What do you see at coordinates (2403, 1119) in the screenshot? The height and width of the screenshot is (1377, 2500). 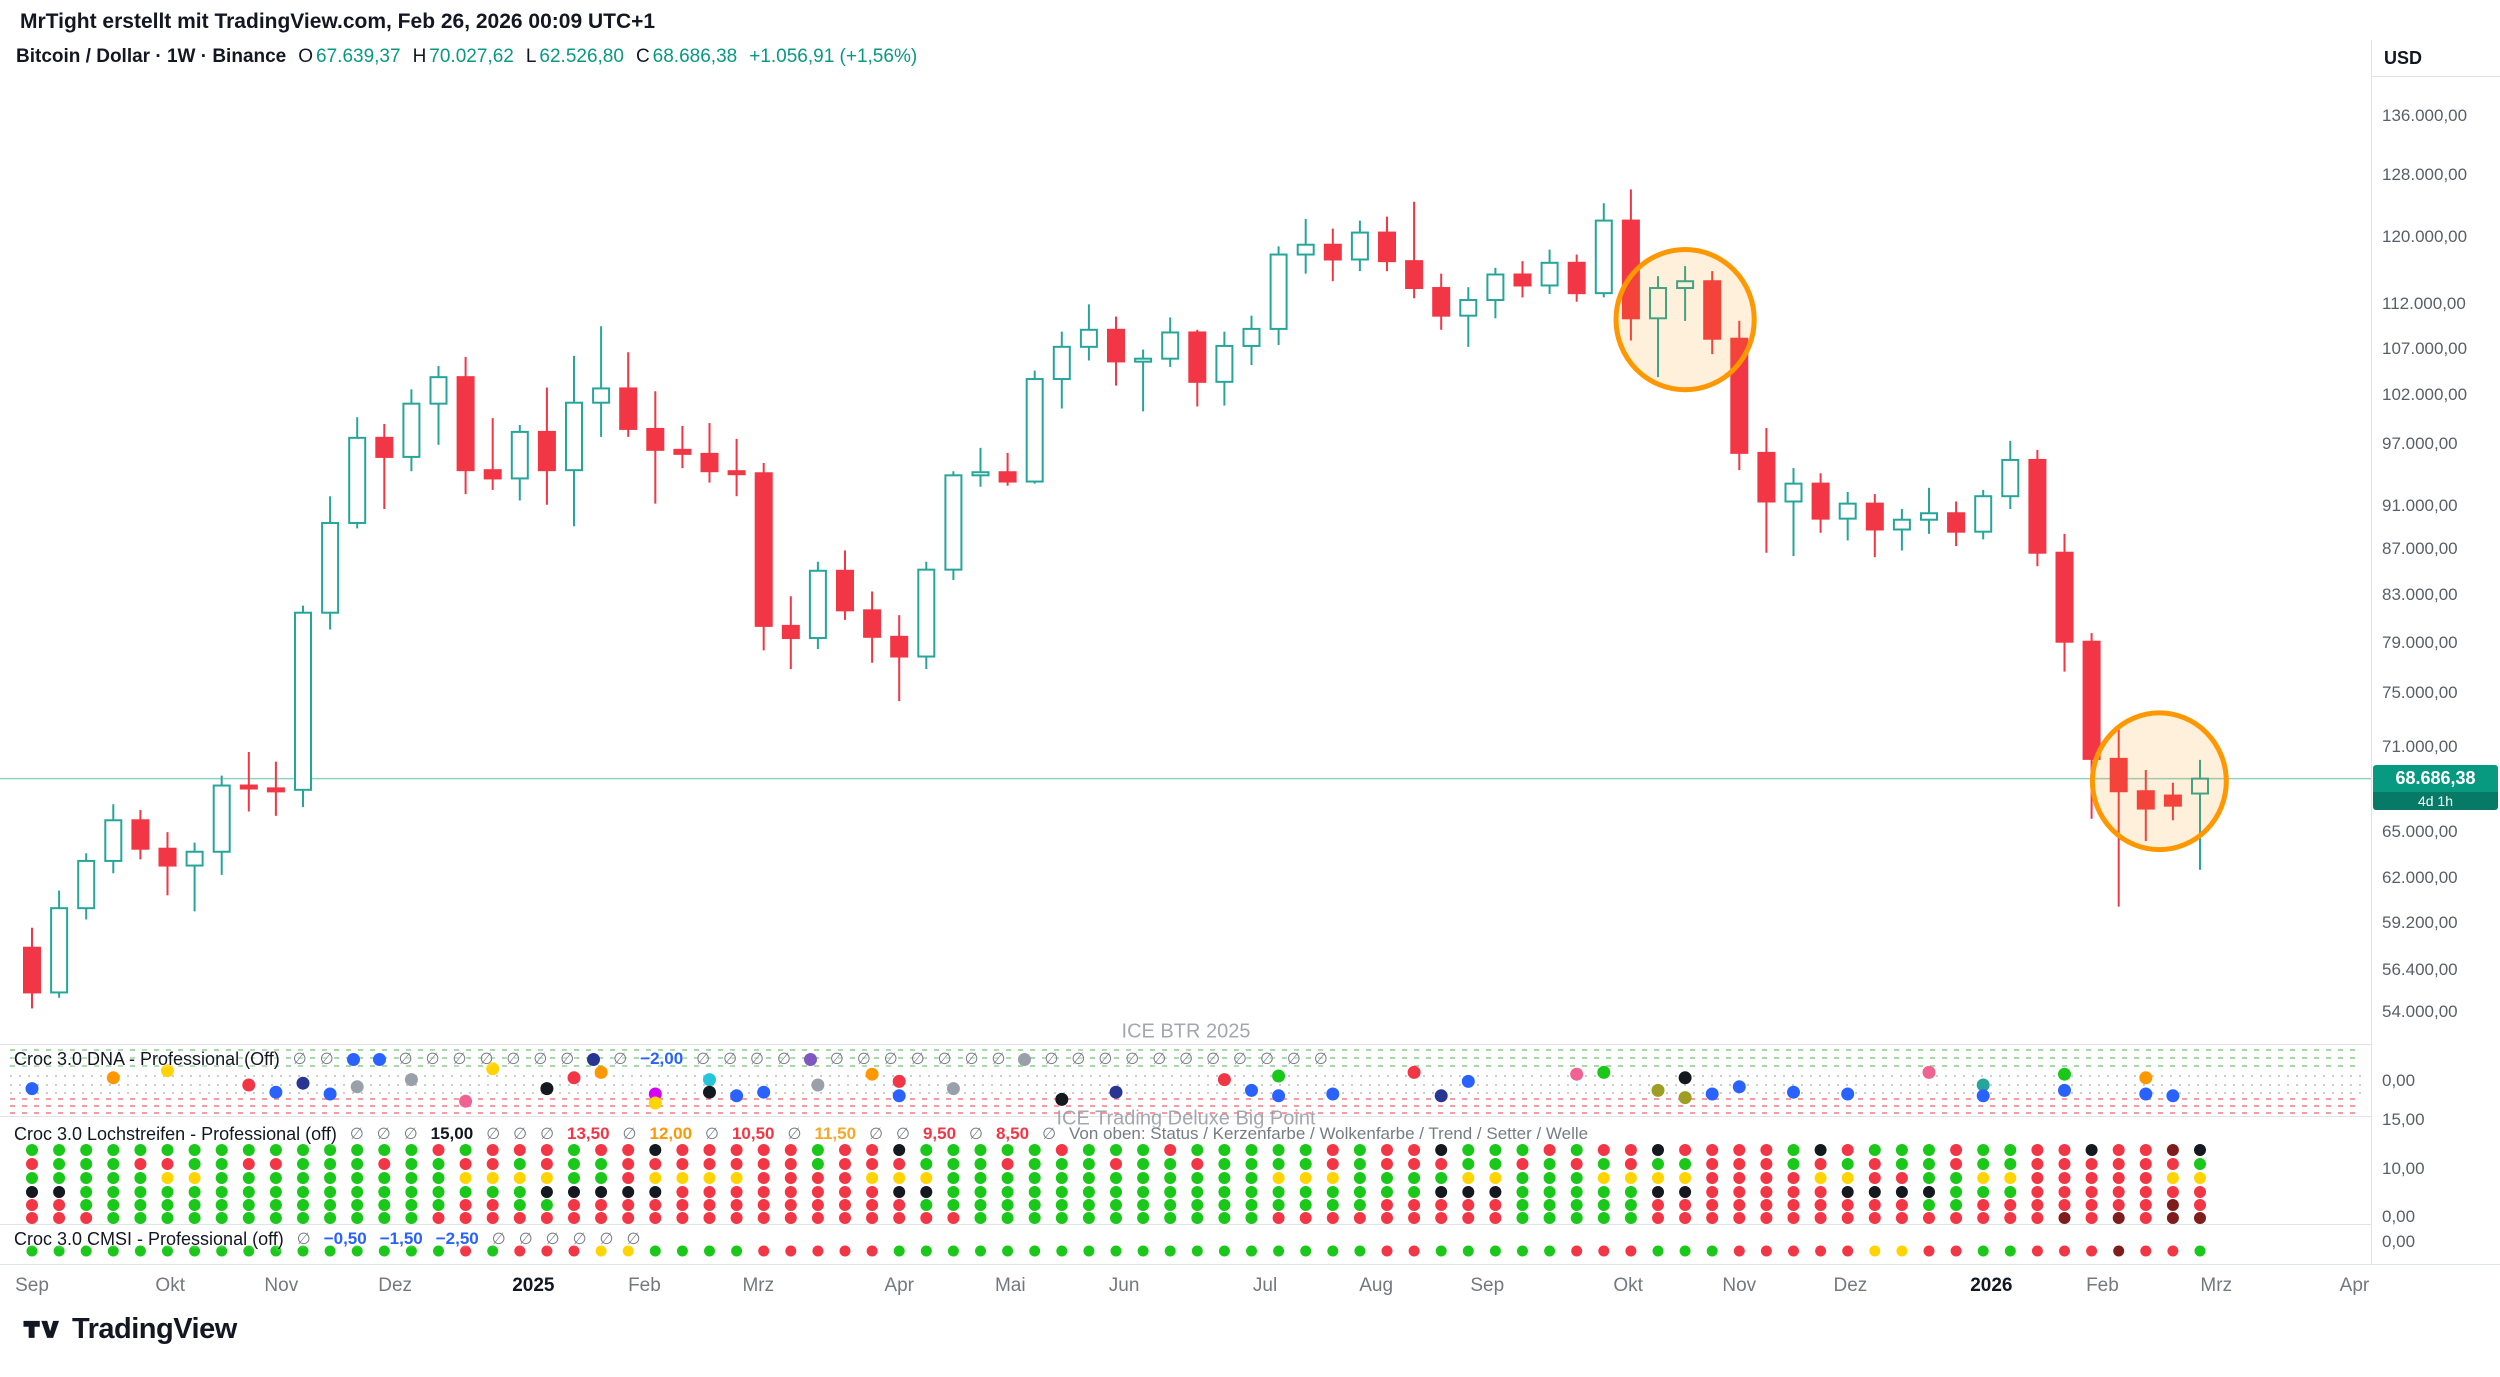 I see `indicator-axis-label: 15,00` at bounding box center [2403, 1119].